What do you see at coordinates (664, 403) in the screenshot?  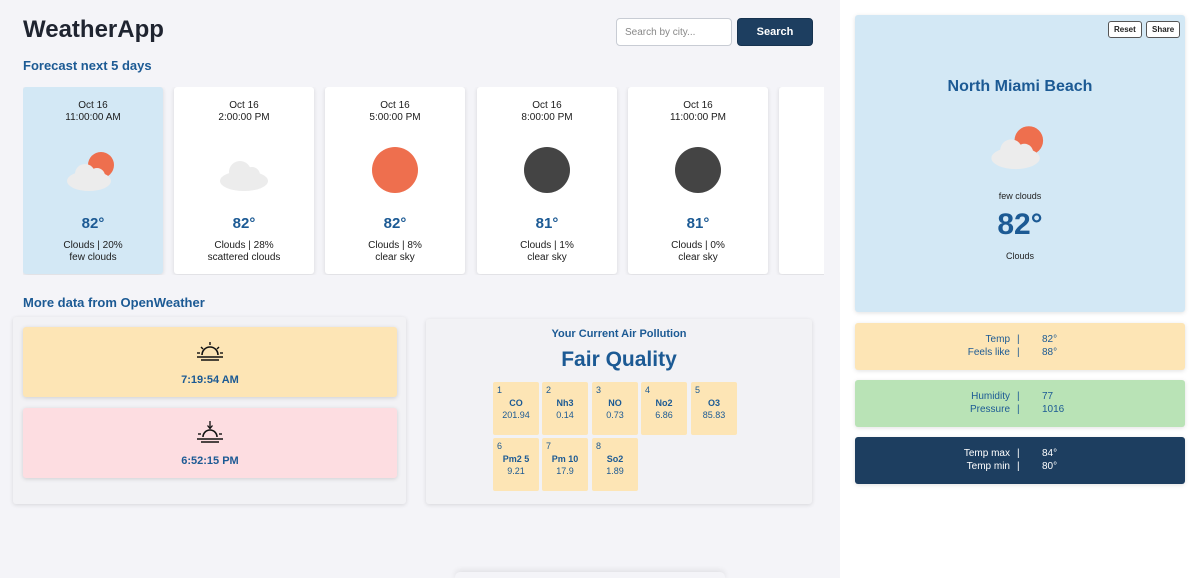 I see `pollutant-name: No2` at bounding box center [664, 403].